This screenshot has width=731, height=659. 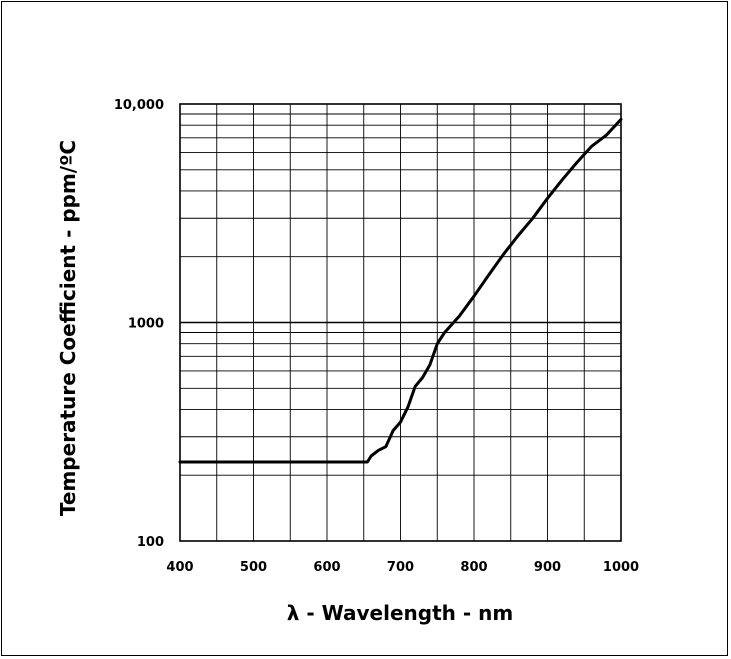 What do you see at coordinates (150, 542) in the screenshot?
I see `y-tick-label: 100` at bounding box center [150, 542].